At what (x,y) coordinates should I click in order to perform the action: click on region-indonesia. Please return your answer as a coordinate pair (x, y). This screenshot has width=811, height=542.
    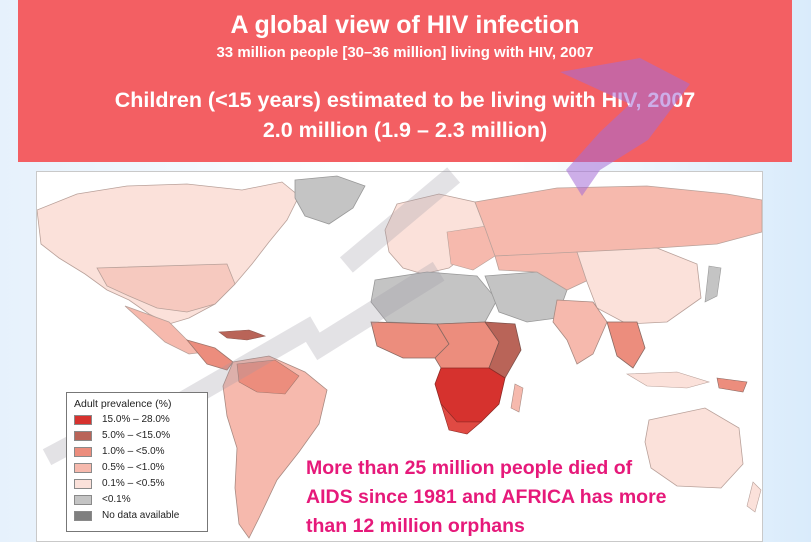
    Looking at the image, I should click on (668, 380).